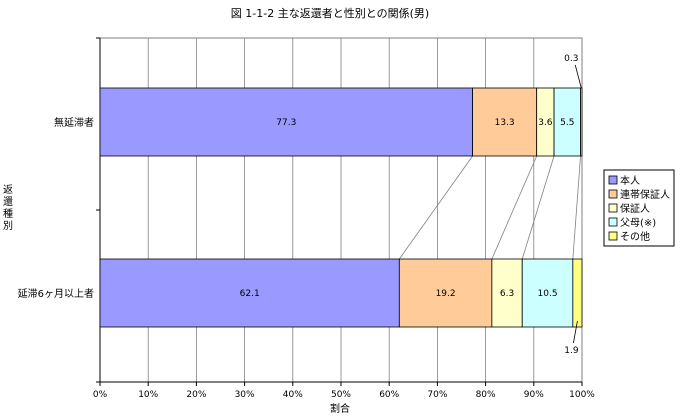 This screenshot has width=700, height=420. What do you see at coordinates (545, 123) in the screenshot?
I see `data-label: 3.6` at bounding box center [545, 123].